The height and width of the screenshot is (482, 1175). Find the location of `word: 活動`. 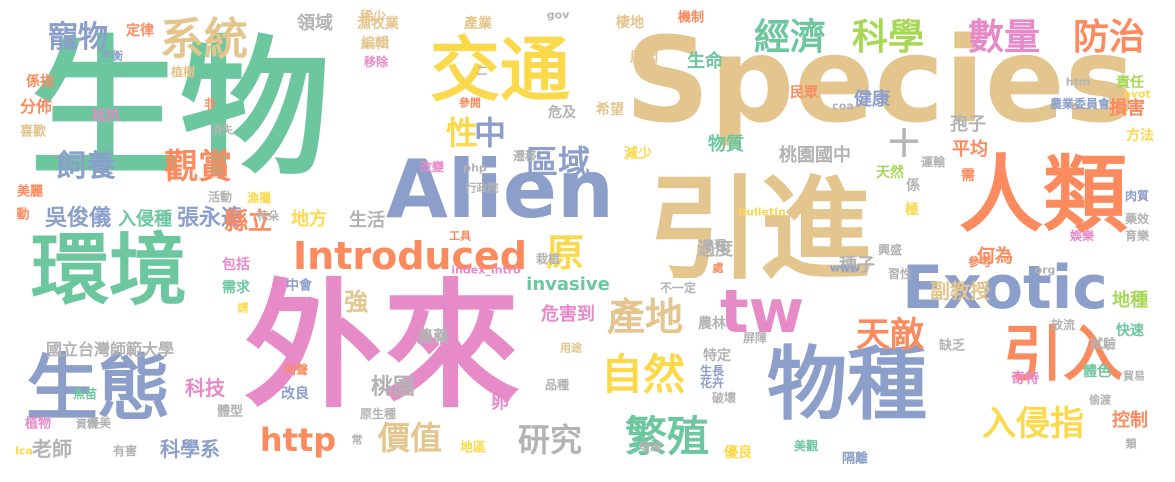

word: 活動 is located at coordinates (220, 197).